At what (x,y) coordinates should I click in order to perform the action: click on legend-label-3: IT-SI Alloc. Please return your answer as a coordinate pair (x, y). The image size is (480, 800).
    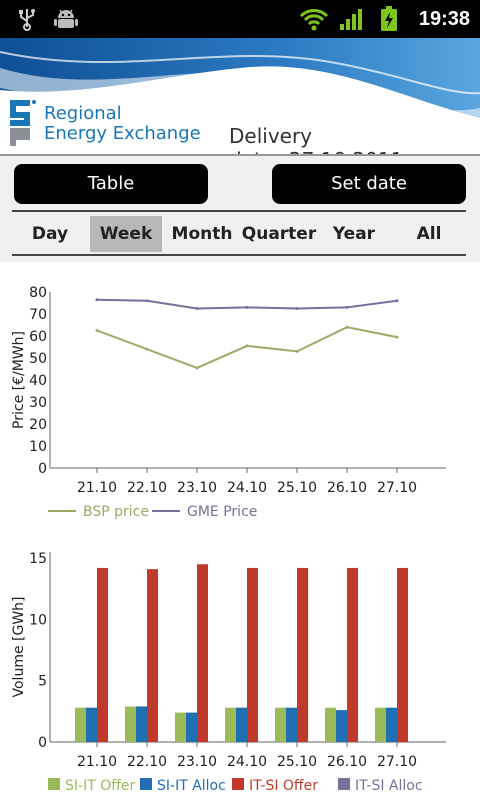
    Looking at the image, I should click on (389, 786).